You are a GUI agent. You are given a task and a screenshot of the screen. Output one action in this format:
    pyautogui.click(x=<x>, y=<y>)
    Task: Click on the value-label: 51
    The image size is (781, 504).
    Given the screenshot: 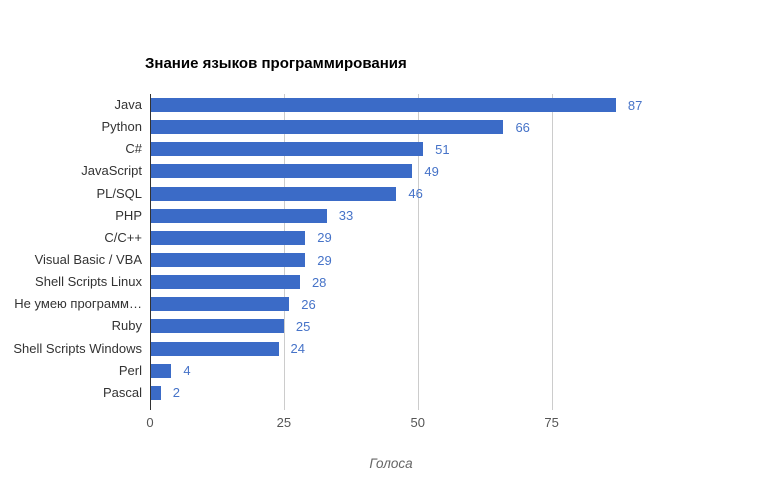 What is the action you would take?
    pyautogui.click(x=442, y=149)
    